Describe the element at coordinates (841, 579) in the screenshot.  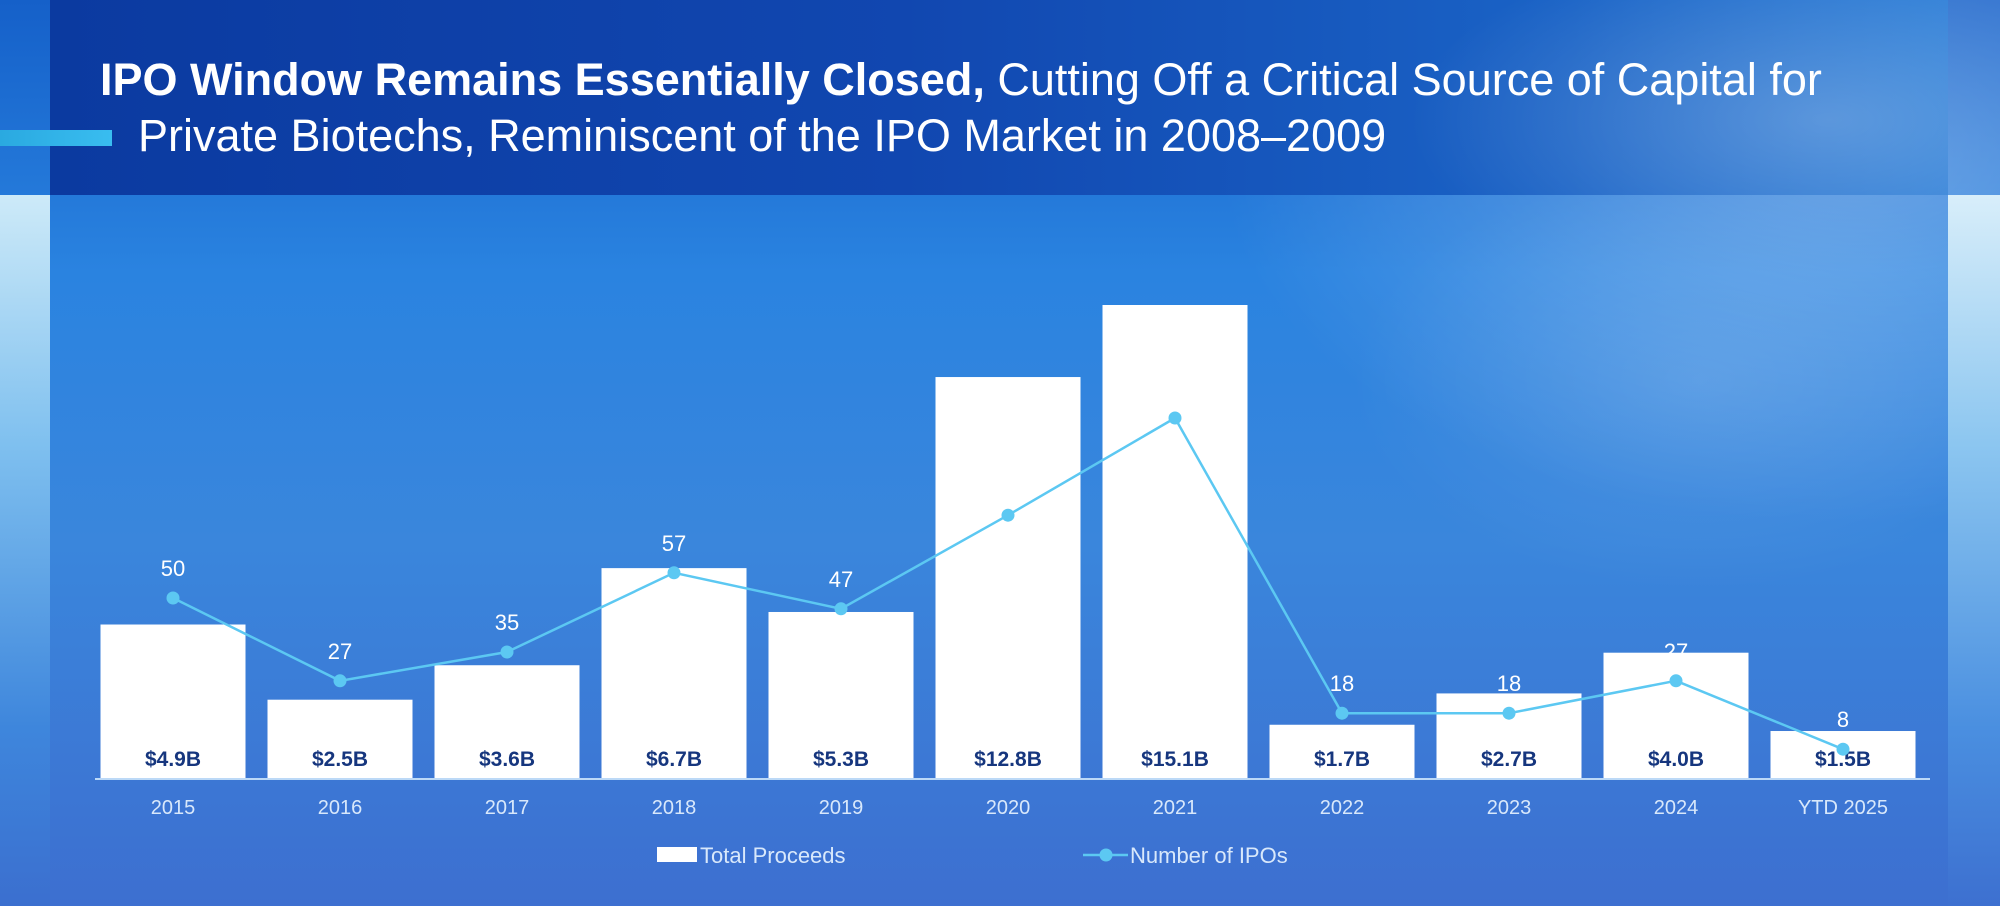
I see `ipo-count-label: 47` at that location.